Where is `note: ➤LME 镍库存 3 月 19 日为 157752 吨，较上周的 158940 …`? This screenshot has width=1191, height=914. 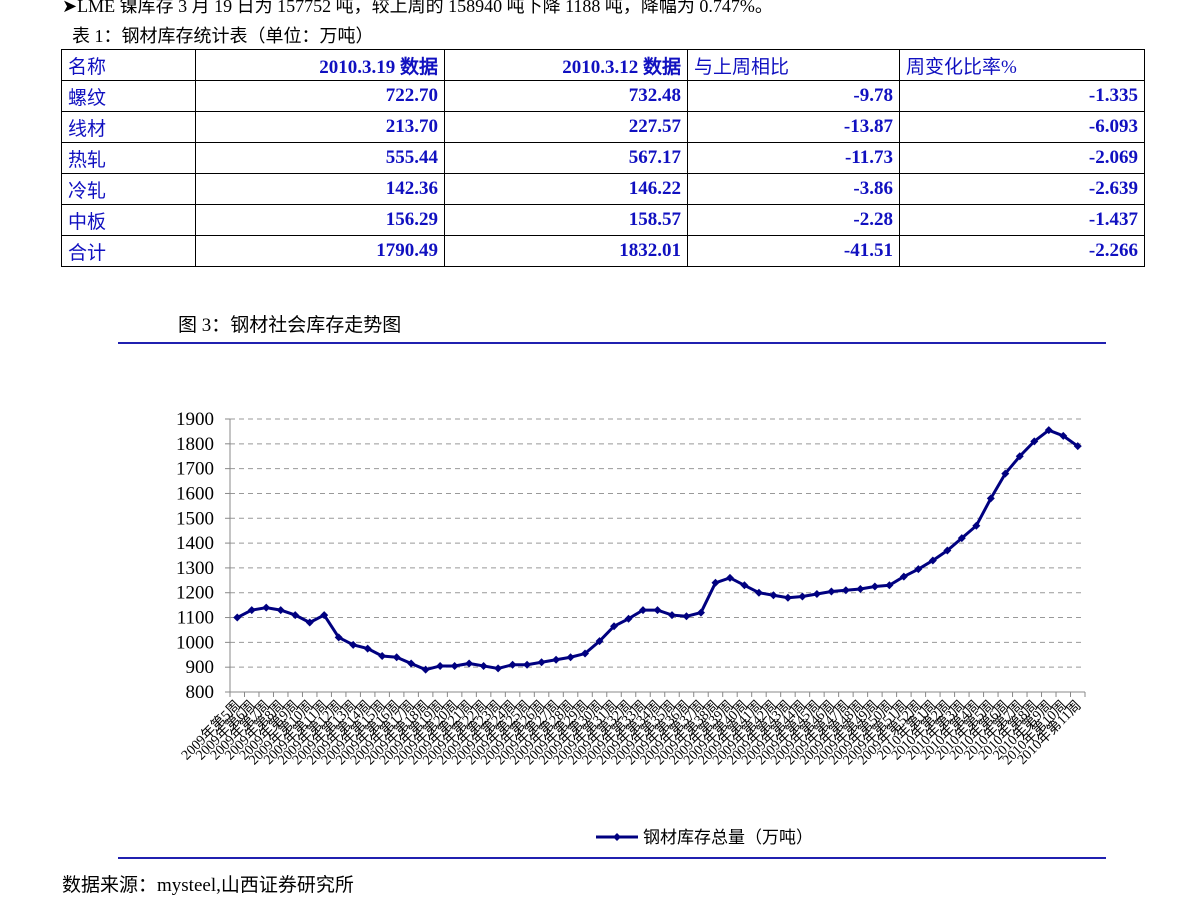
note: ➤LME 镍库存 3 月 19 日为 157752 吨，较上周的 158940 … is located at coordinates (417, 8).